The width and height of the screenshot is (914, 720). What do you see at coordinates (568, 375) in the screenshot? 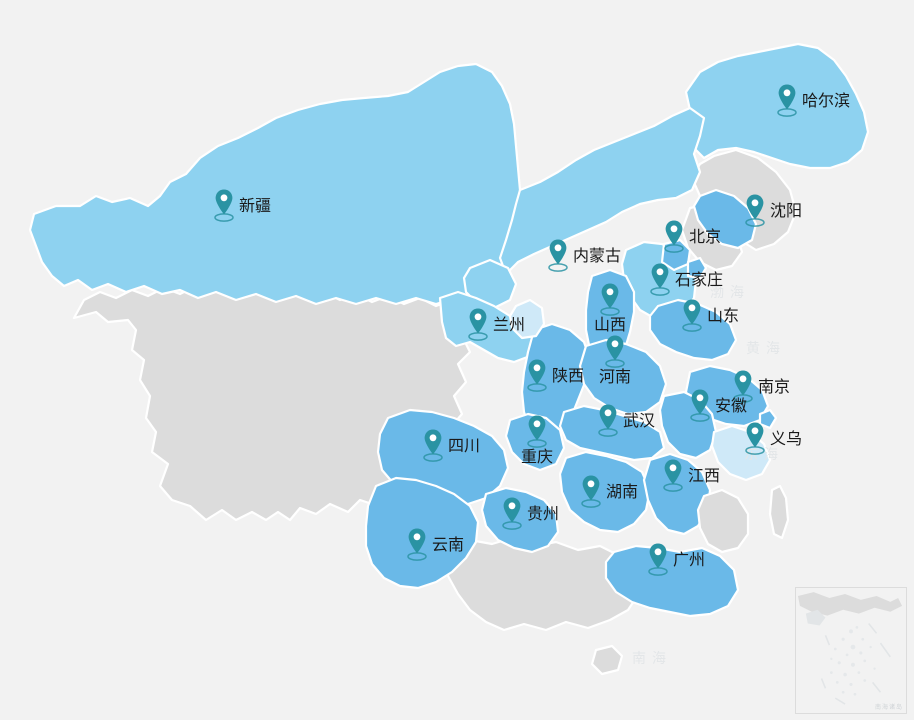
I see `map-marker-label: 陕西` at bounding box center [568, 375].